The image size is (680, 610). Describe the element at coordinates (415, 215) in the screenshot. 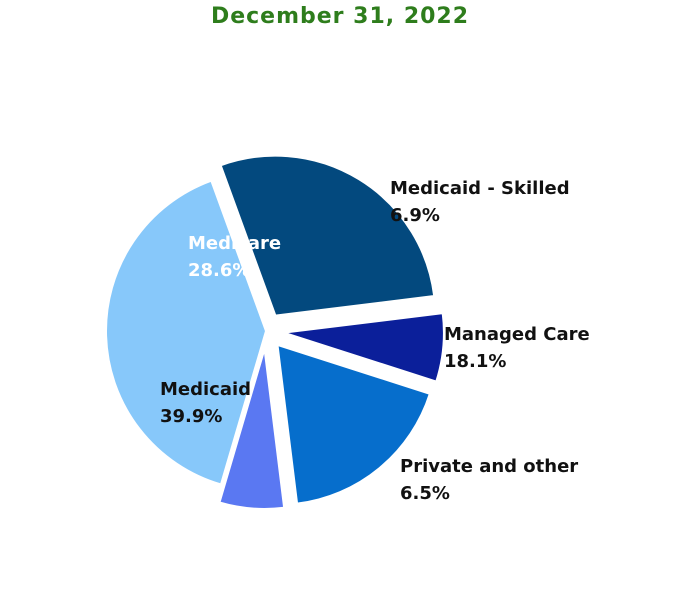

I see `slice-label-percent: 6.9%` at that location.